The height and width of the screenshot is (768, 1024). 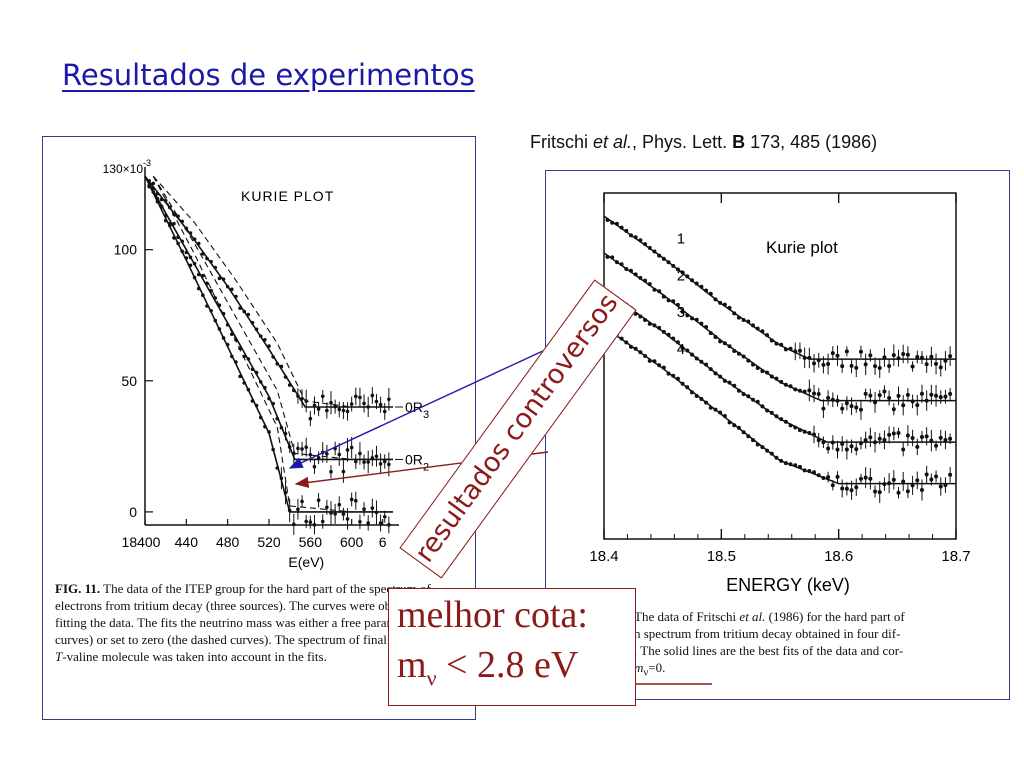 What do you see at coordinates (272, 317) in the screenshot?
I see `left-fit-curve-dashed` at bounding box center [272, 317].